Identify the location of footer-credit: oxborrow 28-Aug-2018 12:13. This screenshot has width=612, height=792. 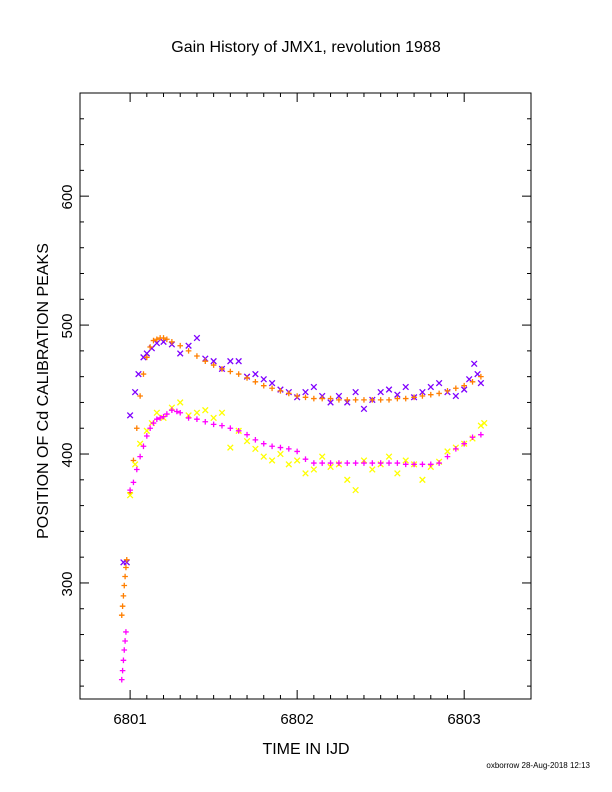
(538, 765).